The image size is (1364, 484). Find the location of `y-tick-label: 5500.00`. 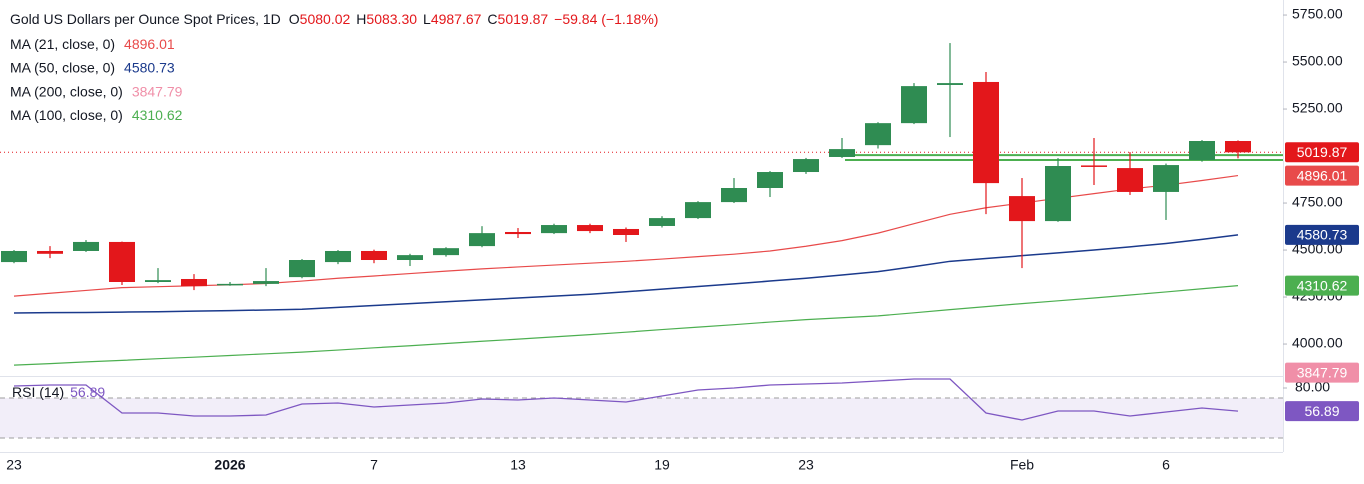

y-tick-label: 5500.00 is located at coordinates (1317, 61).